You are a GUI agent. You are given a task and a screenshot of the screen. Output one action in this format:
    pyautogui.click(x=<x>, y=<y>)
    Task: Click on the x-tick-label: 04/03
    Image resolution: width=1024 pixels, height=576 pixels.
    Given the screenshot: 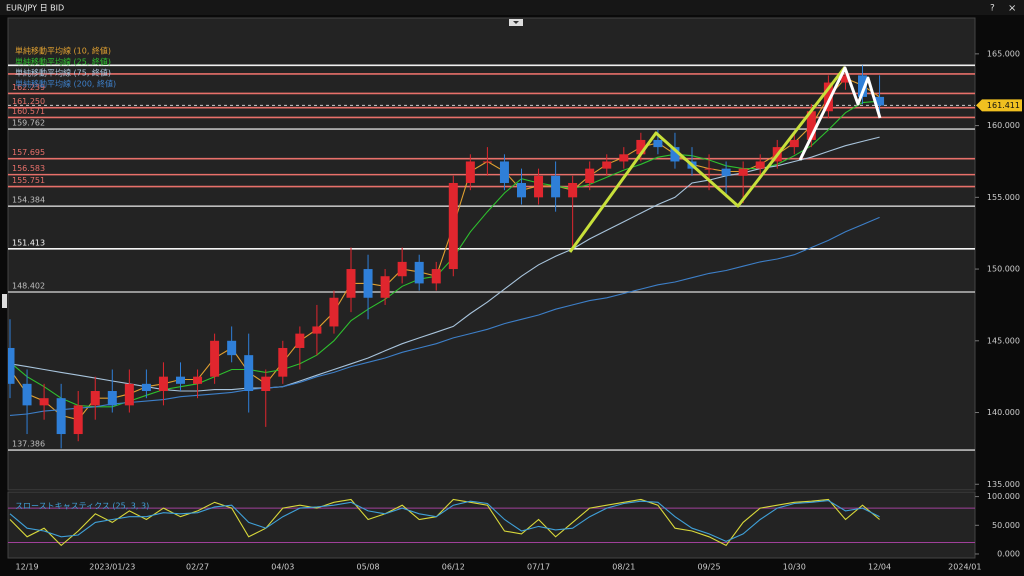 What is the action you would take?
    pyautogui.click(x=282, y=567)
    